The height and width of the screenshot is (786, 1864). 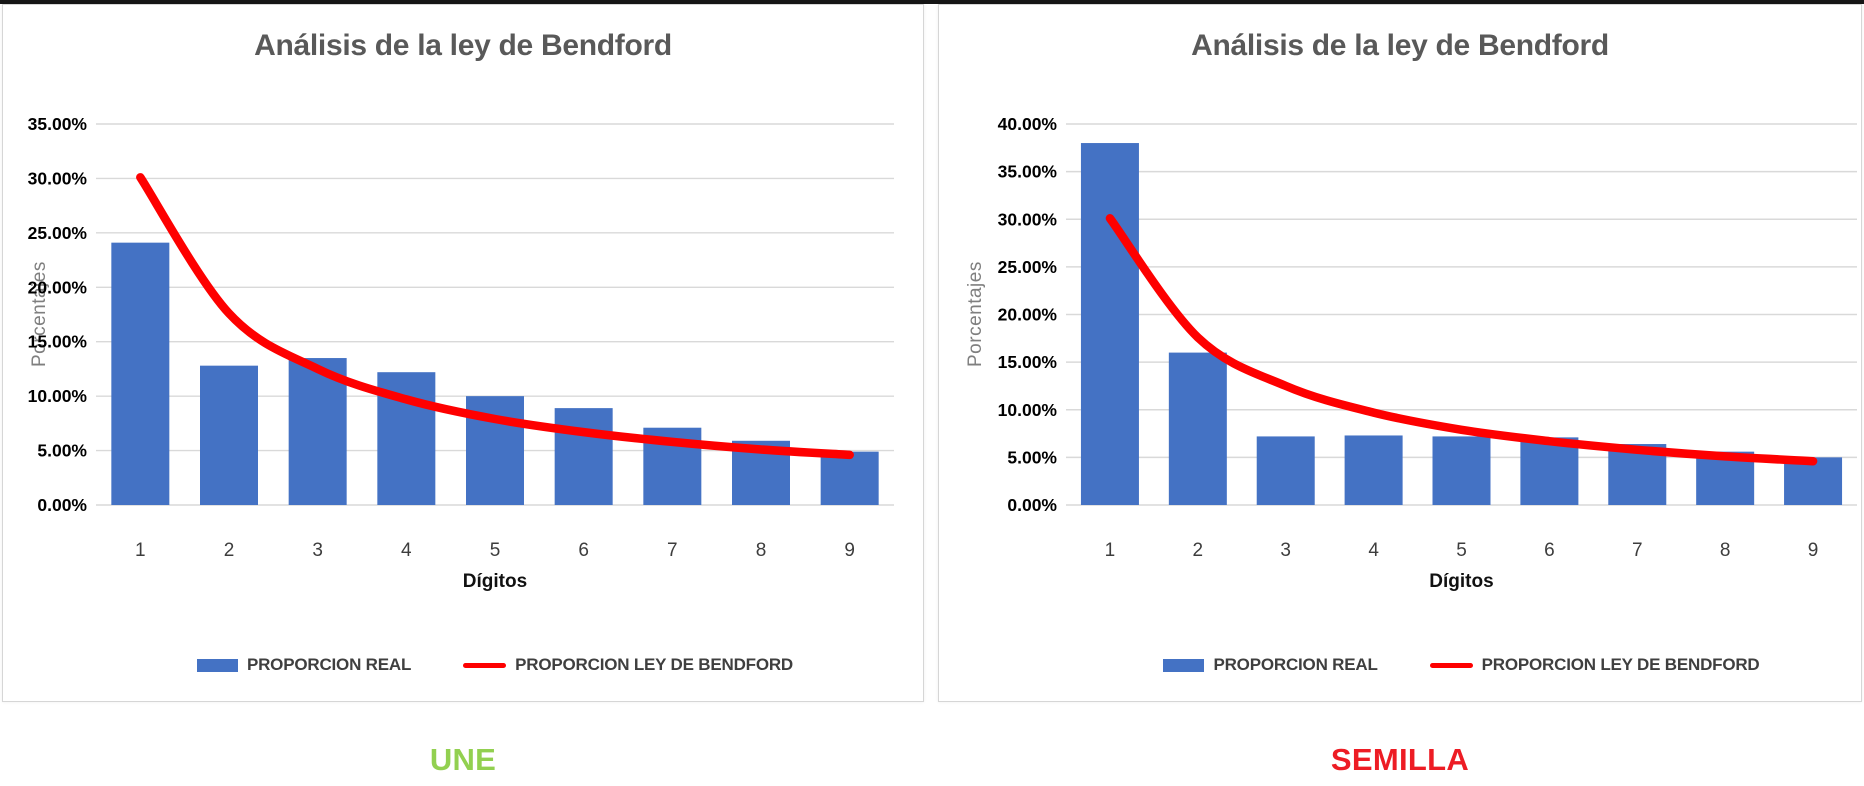 I want to click on svg-text: 40.00%, so click(x=1028, y=124).